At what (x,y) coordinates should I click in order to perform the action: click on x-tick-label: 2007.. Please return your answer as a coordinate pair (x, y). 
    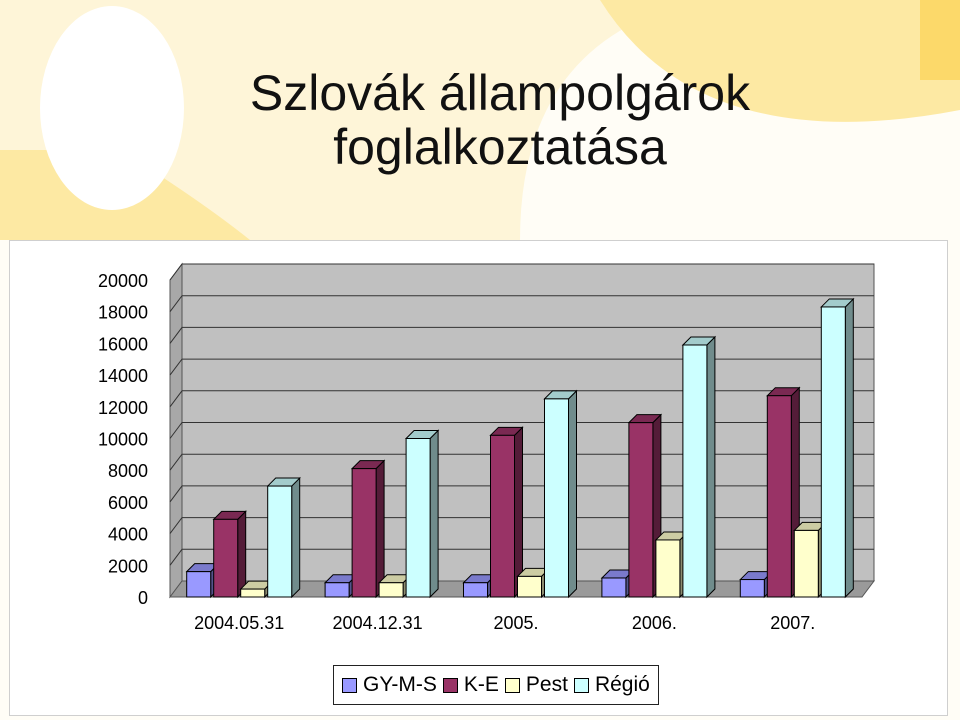
    Looking at the image, I should click on (792, 623).